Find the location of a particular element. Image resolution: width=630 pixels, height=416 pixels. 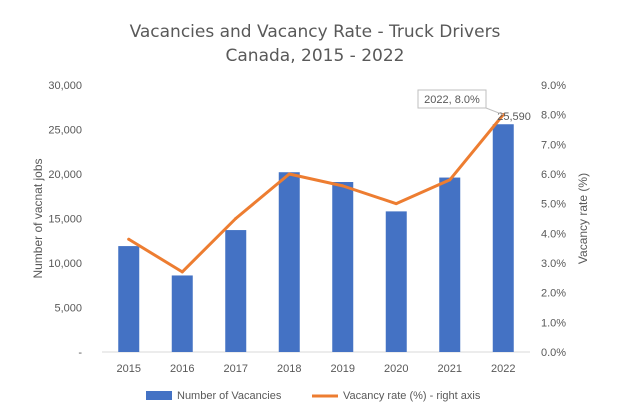

y2-tick-label: 4.0% is located at coordinates (553, 234).